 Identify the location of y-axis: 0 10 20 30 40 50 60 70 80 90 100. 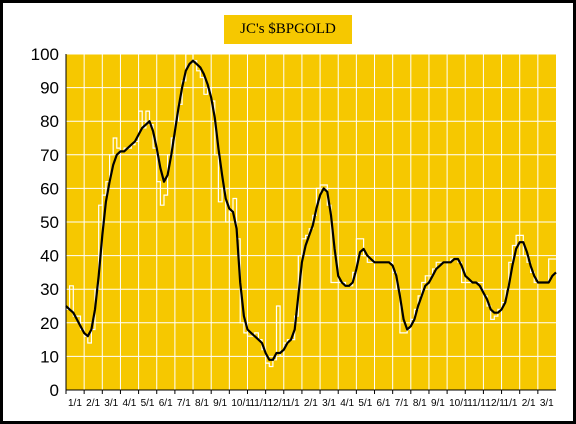
(49, 222).